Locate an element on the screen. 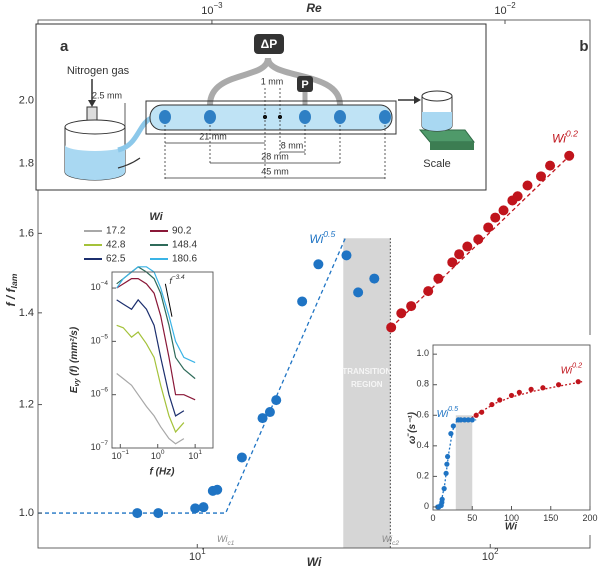  y-tick-label-part: 1.0 is located at coordinates (422, 354).